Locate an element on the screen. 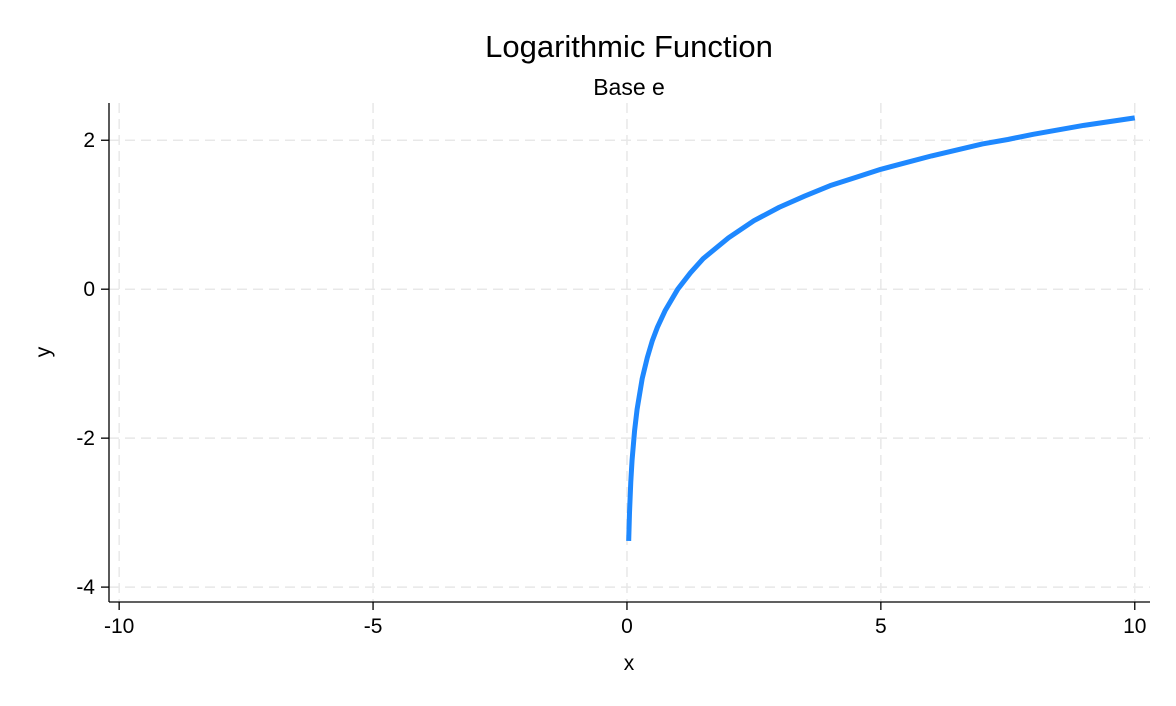 The image size is (1176, 706). y-tick-label: -4 is located at coordinates (85, 587).